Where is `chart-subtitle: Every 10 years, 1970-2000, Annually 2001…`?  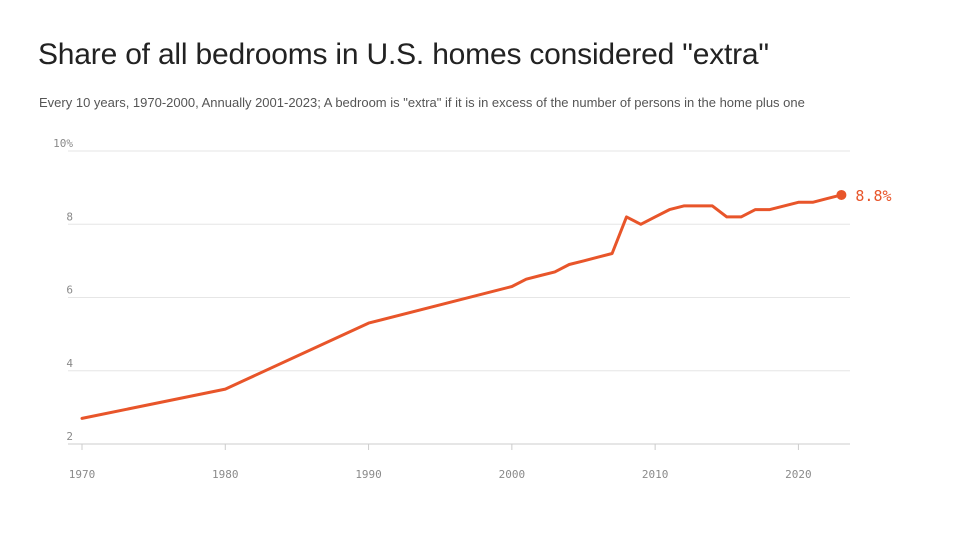 chart-subtitle: Every 10 years, 1970-2000, Annually 2001… is located at coordinates (422, 102).